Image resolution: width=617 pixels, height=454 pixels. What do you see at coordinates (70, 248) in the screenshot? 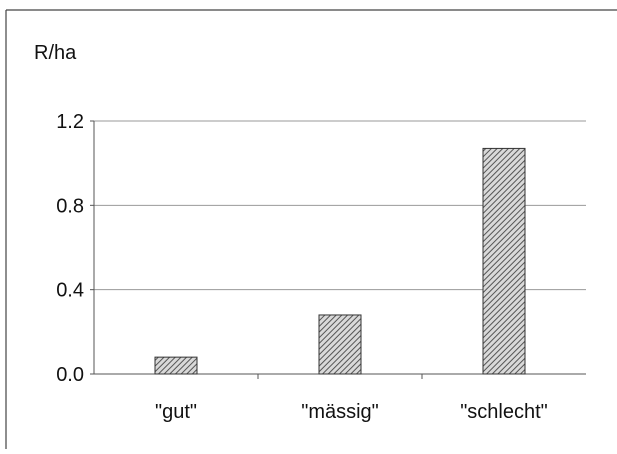
I see `y-tick-labels: 0.0 0.4 0.8 1.2` at bounding box center [70, 248].